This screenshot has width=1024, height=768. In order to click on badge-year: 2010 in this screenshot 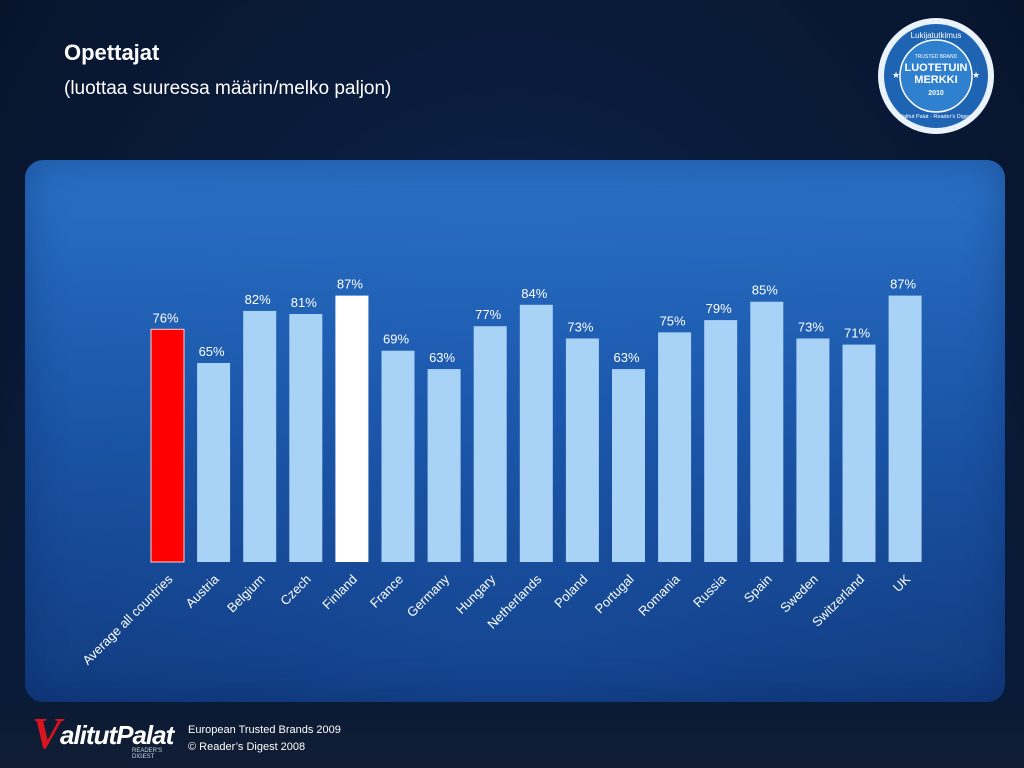, I will do `click(936, 93)`.